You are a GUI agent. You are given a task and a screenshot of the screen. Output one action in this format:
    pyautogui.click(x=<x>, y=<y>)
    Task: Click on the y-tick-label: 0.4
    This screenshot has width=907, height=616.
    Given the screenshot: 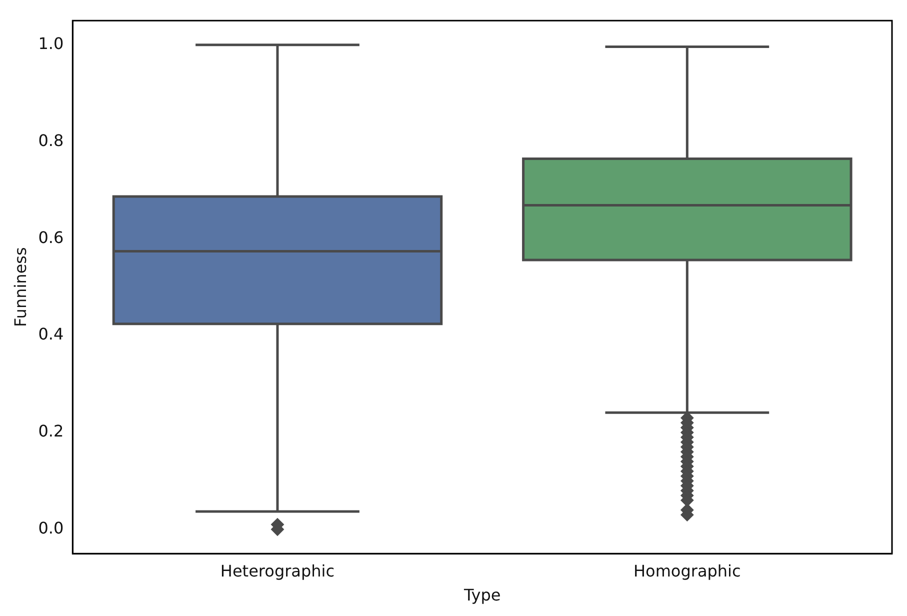 What is the action you would take?
    pyautogui.click(x=51, y=334)
    